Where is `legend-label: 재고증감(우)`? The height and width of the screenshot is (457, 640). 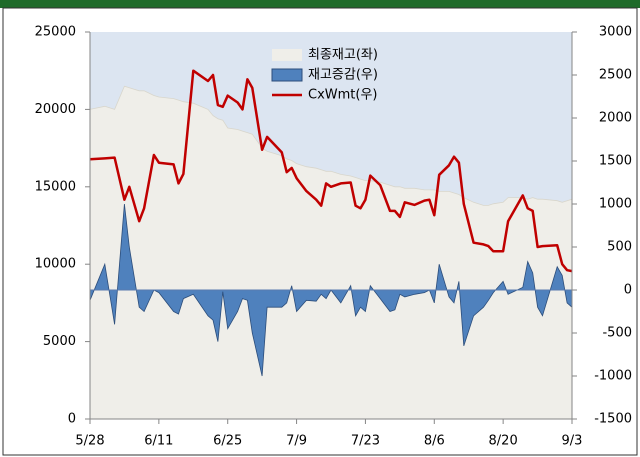 legend-label: 재고증감(우) is located at coordinates (343, 75).